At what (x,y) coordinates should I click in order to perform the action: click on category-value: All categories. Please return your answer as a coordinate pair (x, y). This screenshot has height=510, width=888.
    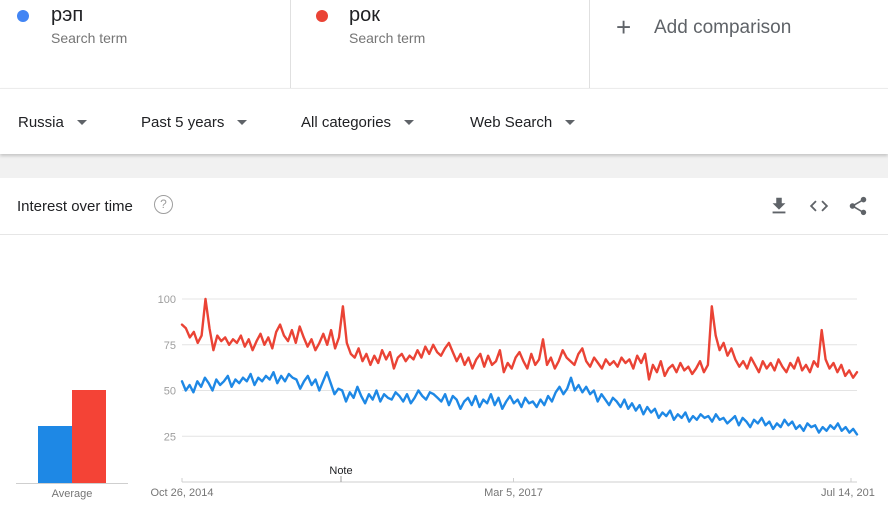
    Looking at the image, I should click on (346, 122).